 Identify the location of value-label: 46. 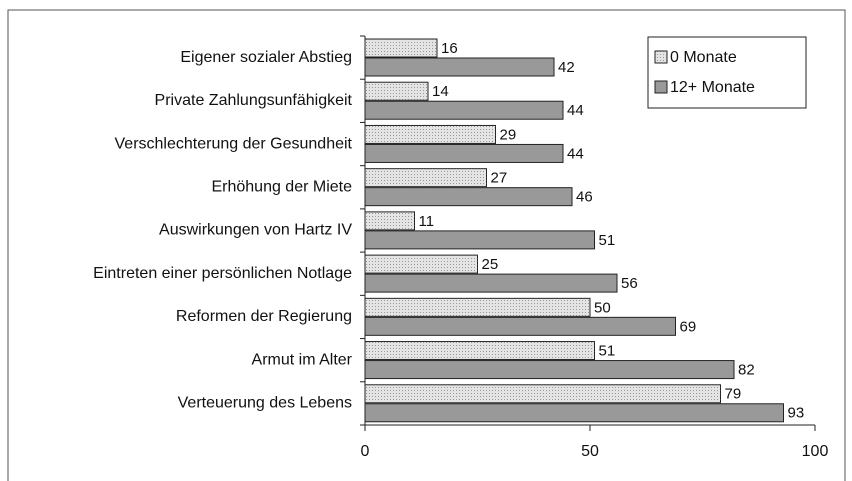
(584, 197).